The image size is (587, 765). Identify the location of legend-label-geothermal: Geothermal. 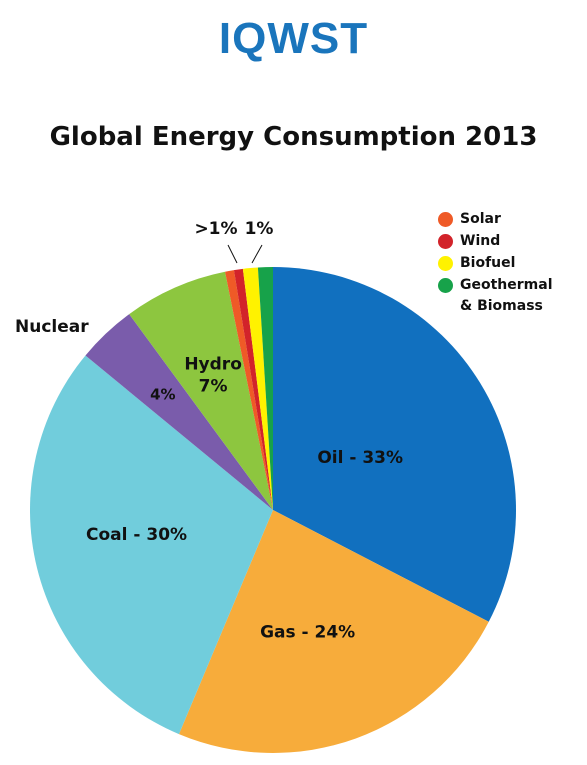
(506, 285).